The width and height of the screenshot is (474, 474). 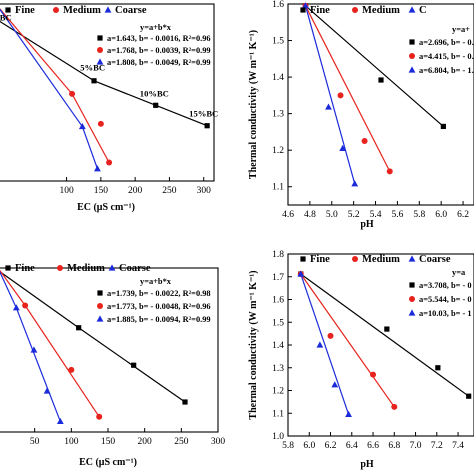 I want to click on legend-label: Coarse, so click(x=131, y=10).